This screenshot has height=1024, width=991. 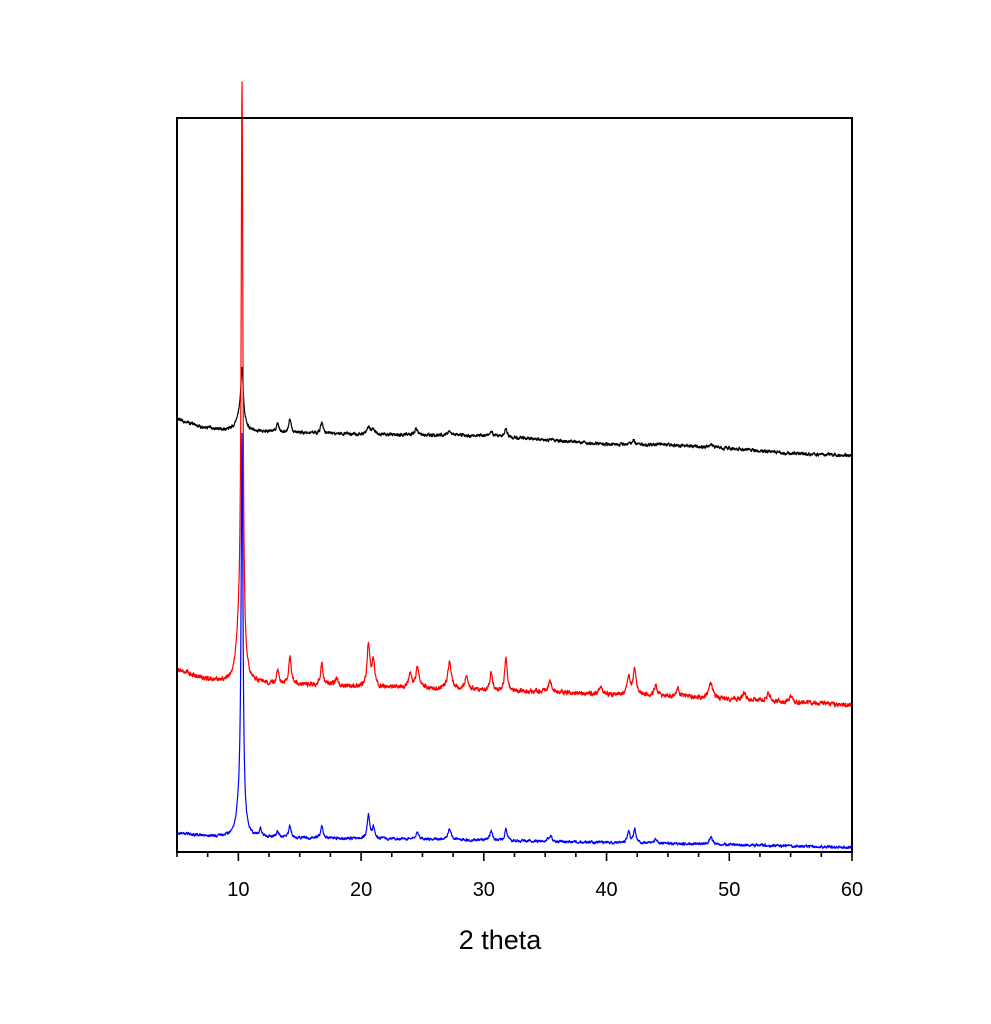 What do you see at coordinates (514, 856) in the screenshot?
I see `x-axis-ticks` at bounding box center [514, 856].